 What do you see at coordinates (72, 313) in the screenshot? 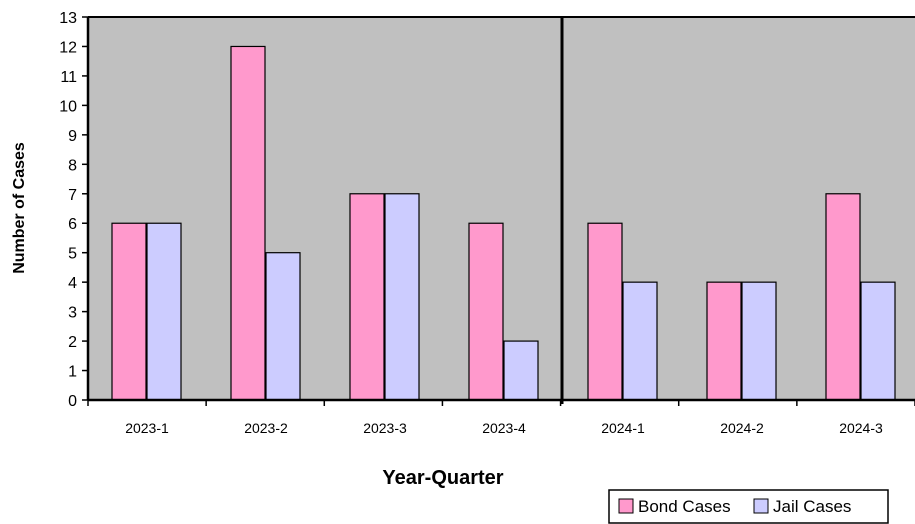
I see `y-tick-label: 3` at bounding box center [72, 313].